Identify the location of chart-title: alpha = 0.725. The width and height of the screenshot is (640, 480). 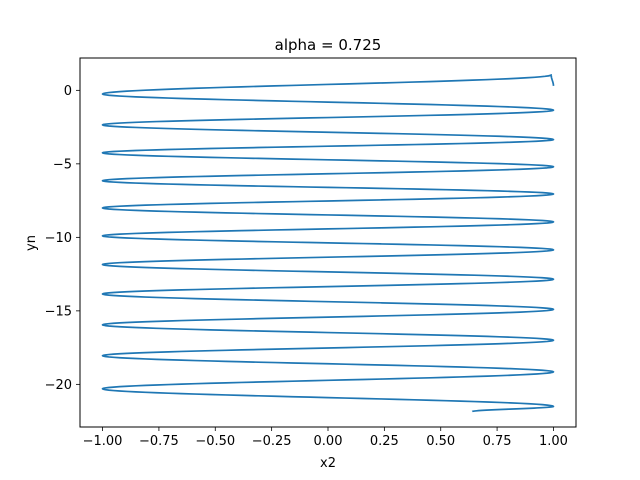
(328, 45).